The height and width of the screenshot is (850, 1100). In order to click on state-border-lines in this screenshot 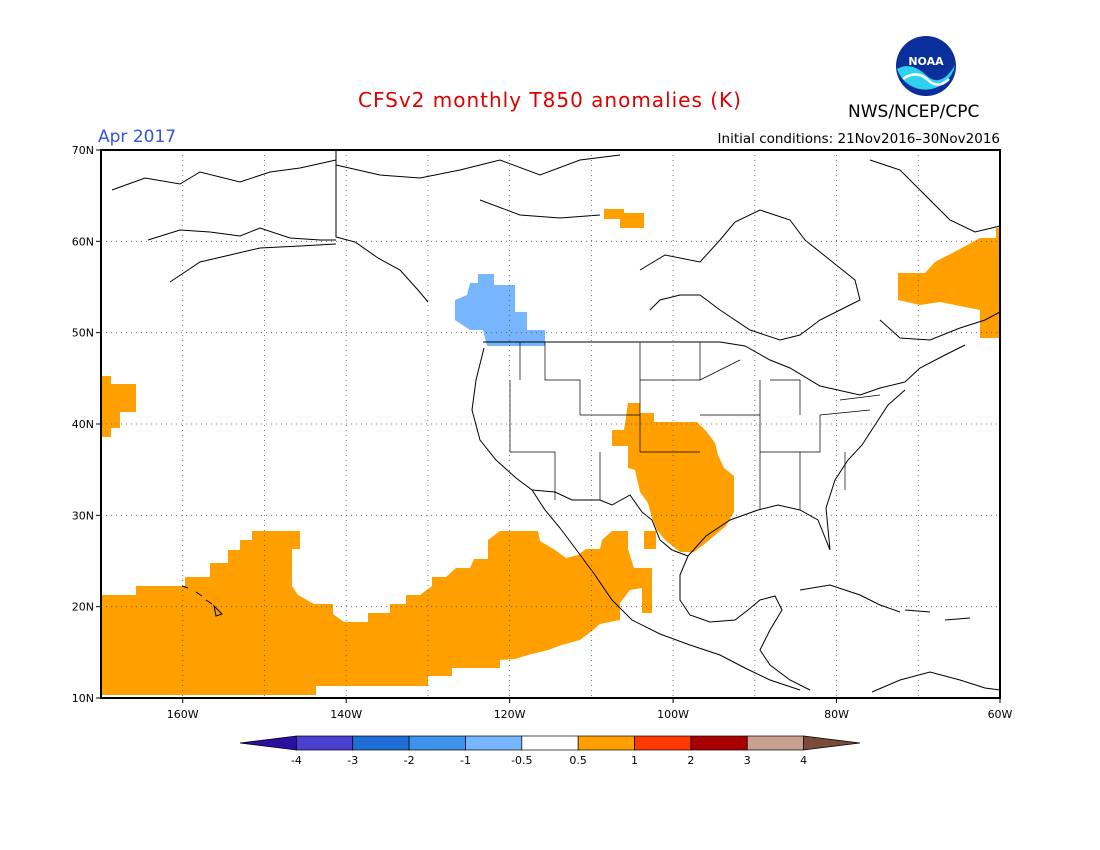, I will do `click(695, 426)`.